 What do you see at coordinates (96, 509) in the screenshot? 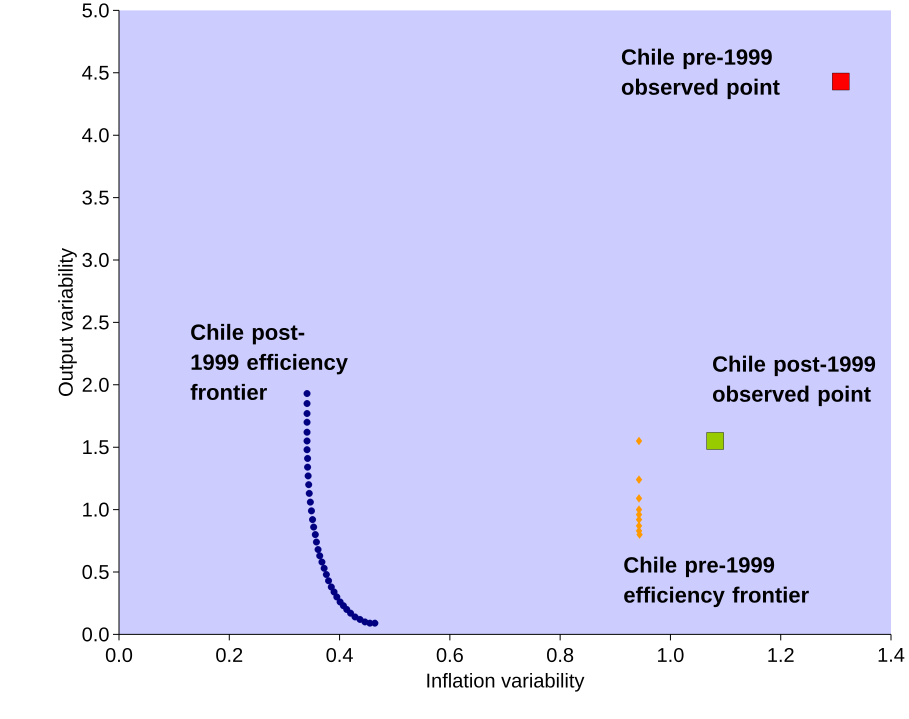
I see `y-tick-label: 1.0` at bounding box center [96, 509].